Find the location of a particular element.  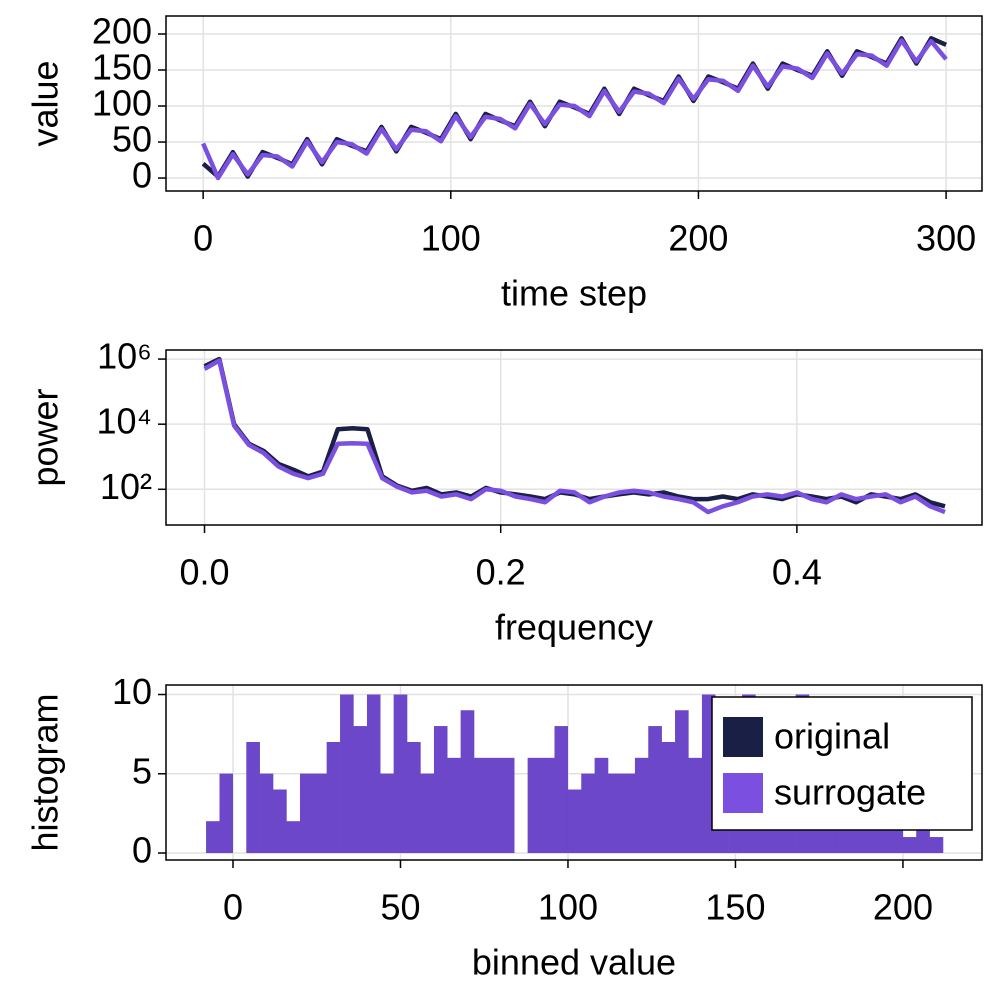

x-tick-label: 300 is located at coordinates (946, 238).